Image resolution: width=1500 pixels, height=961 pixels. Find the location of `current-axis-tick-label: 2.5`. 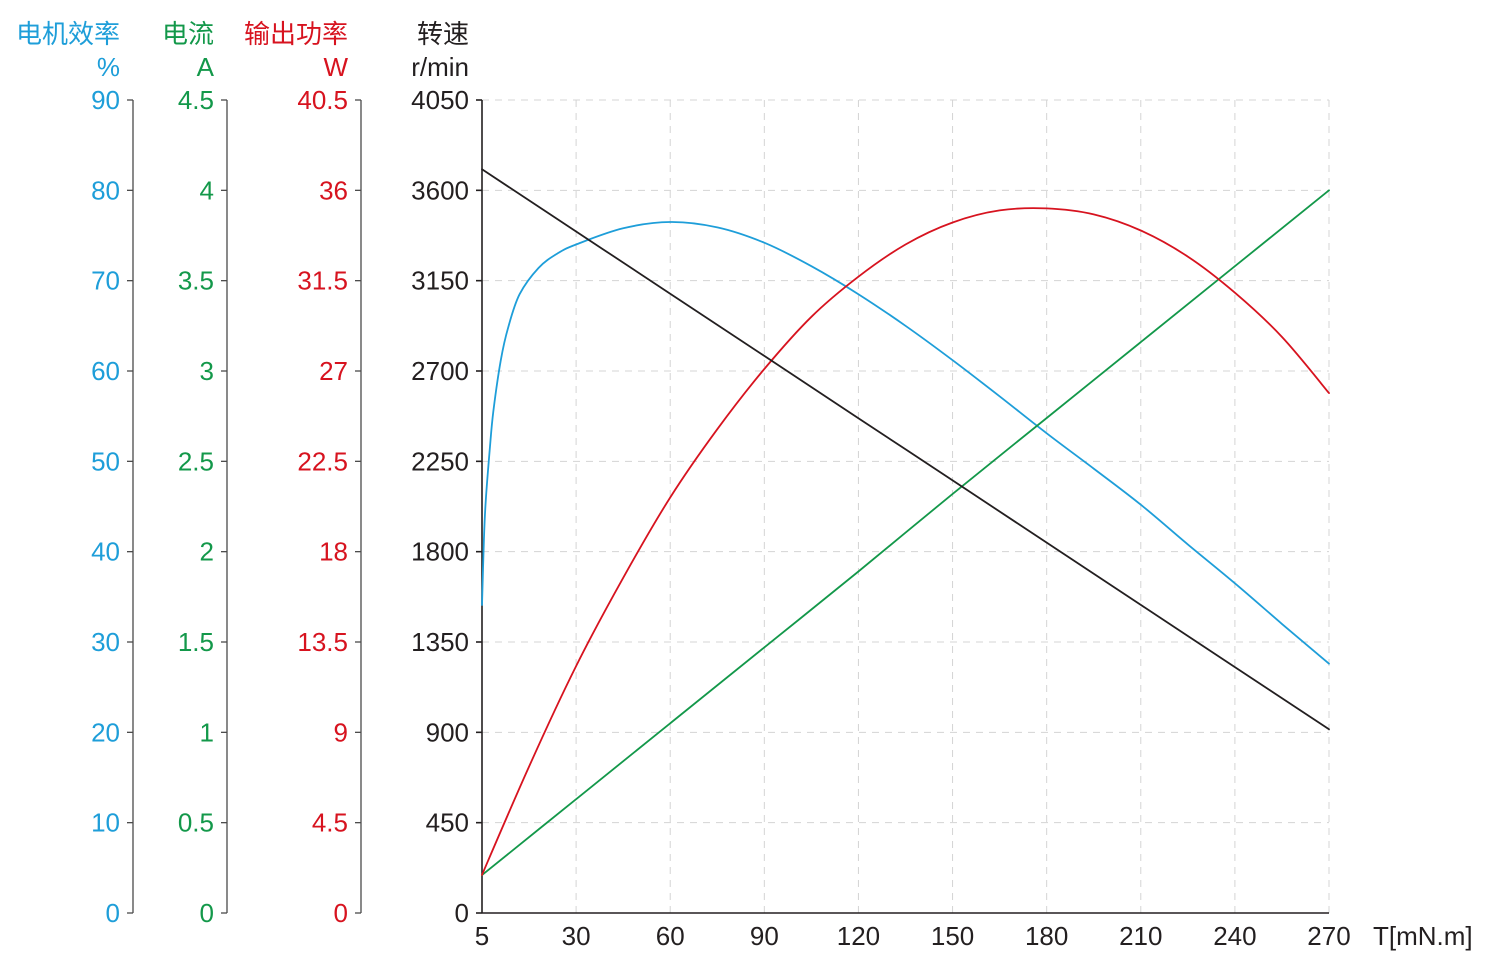

current-axis-tick-label: 2.5 is located at coordinates (196, 461).